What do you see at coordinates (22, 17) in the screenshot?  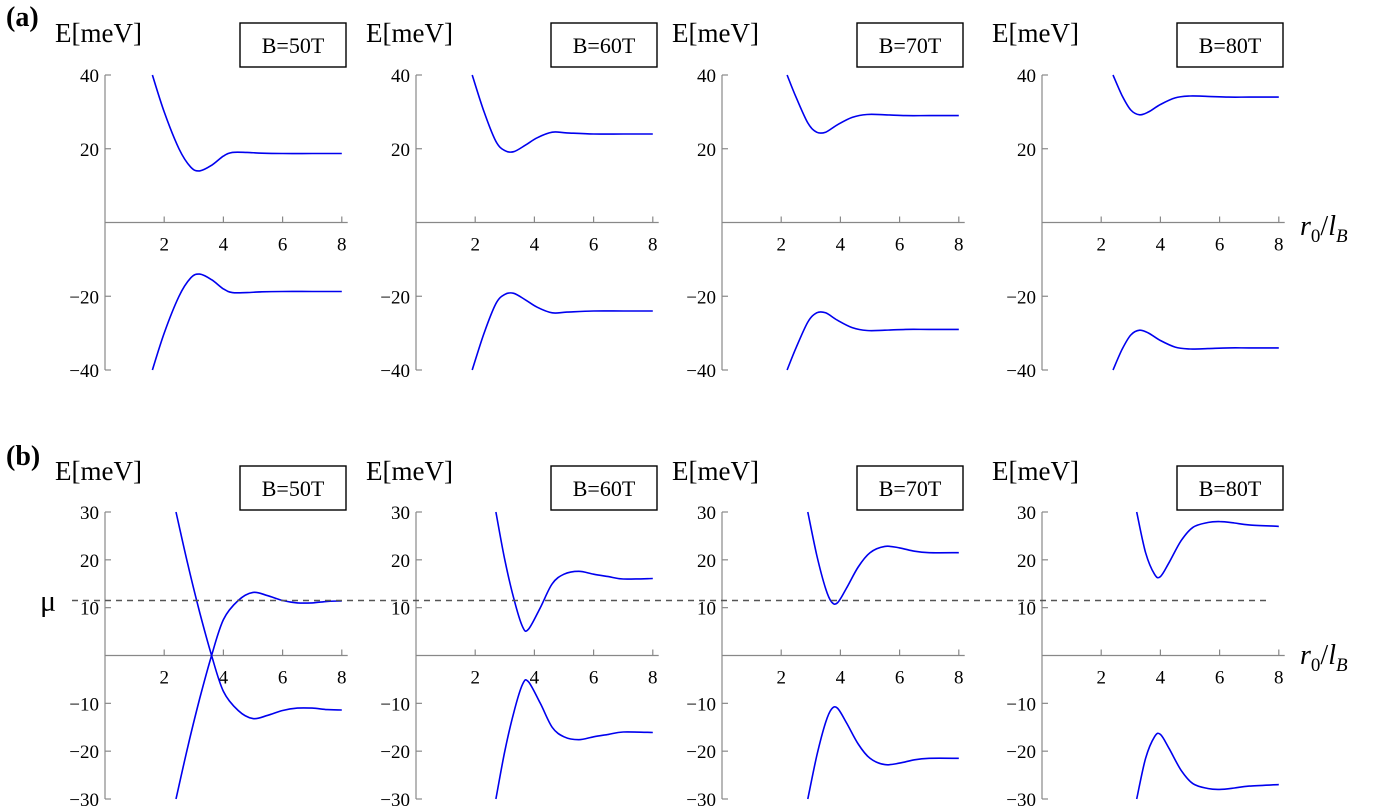 I see `panel-label-a: (a)` at bounding box center [22, 17].